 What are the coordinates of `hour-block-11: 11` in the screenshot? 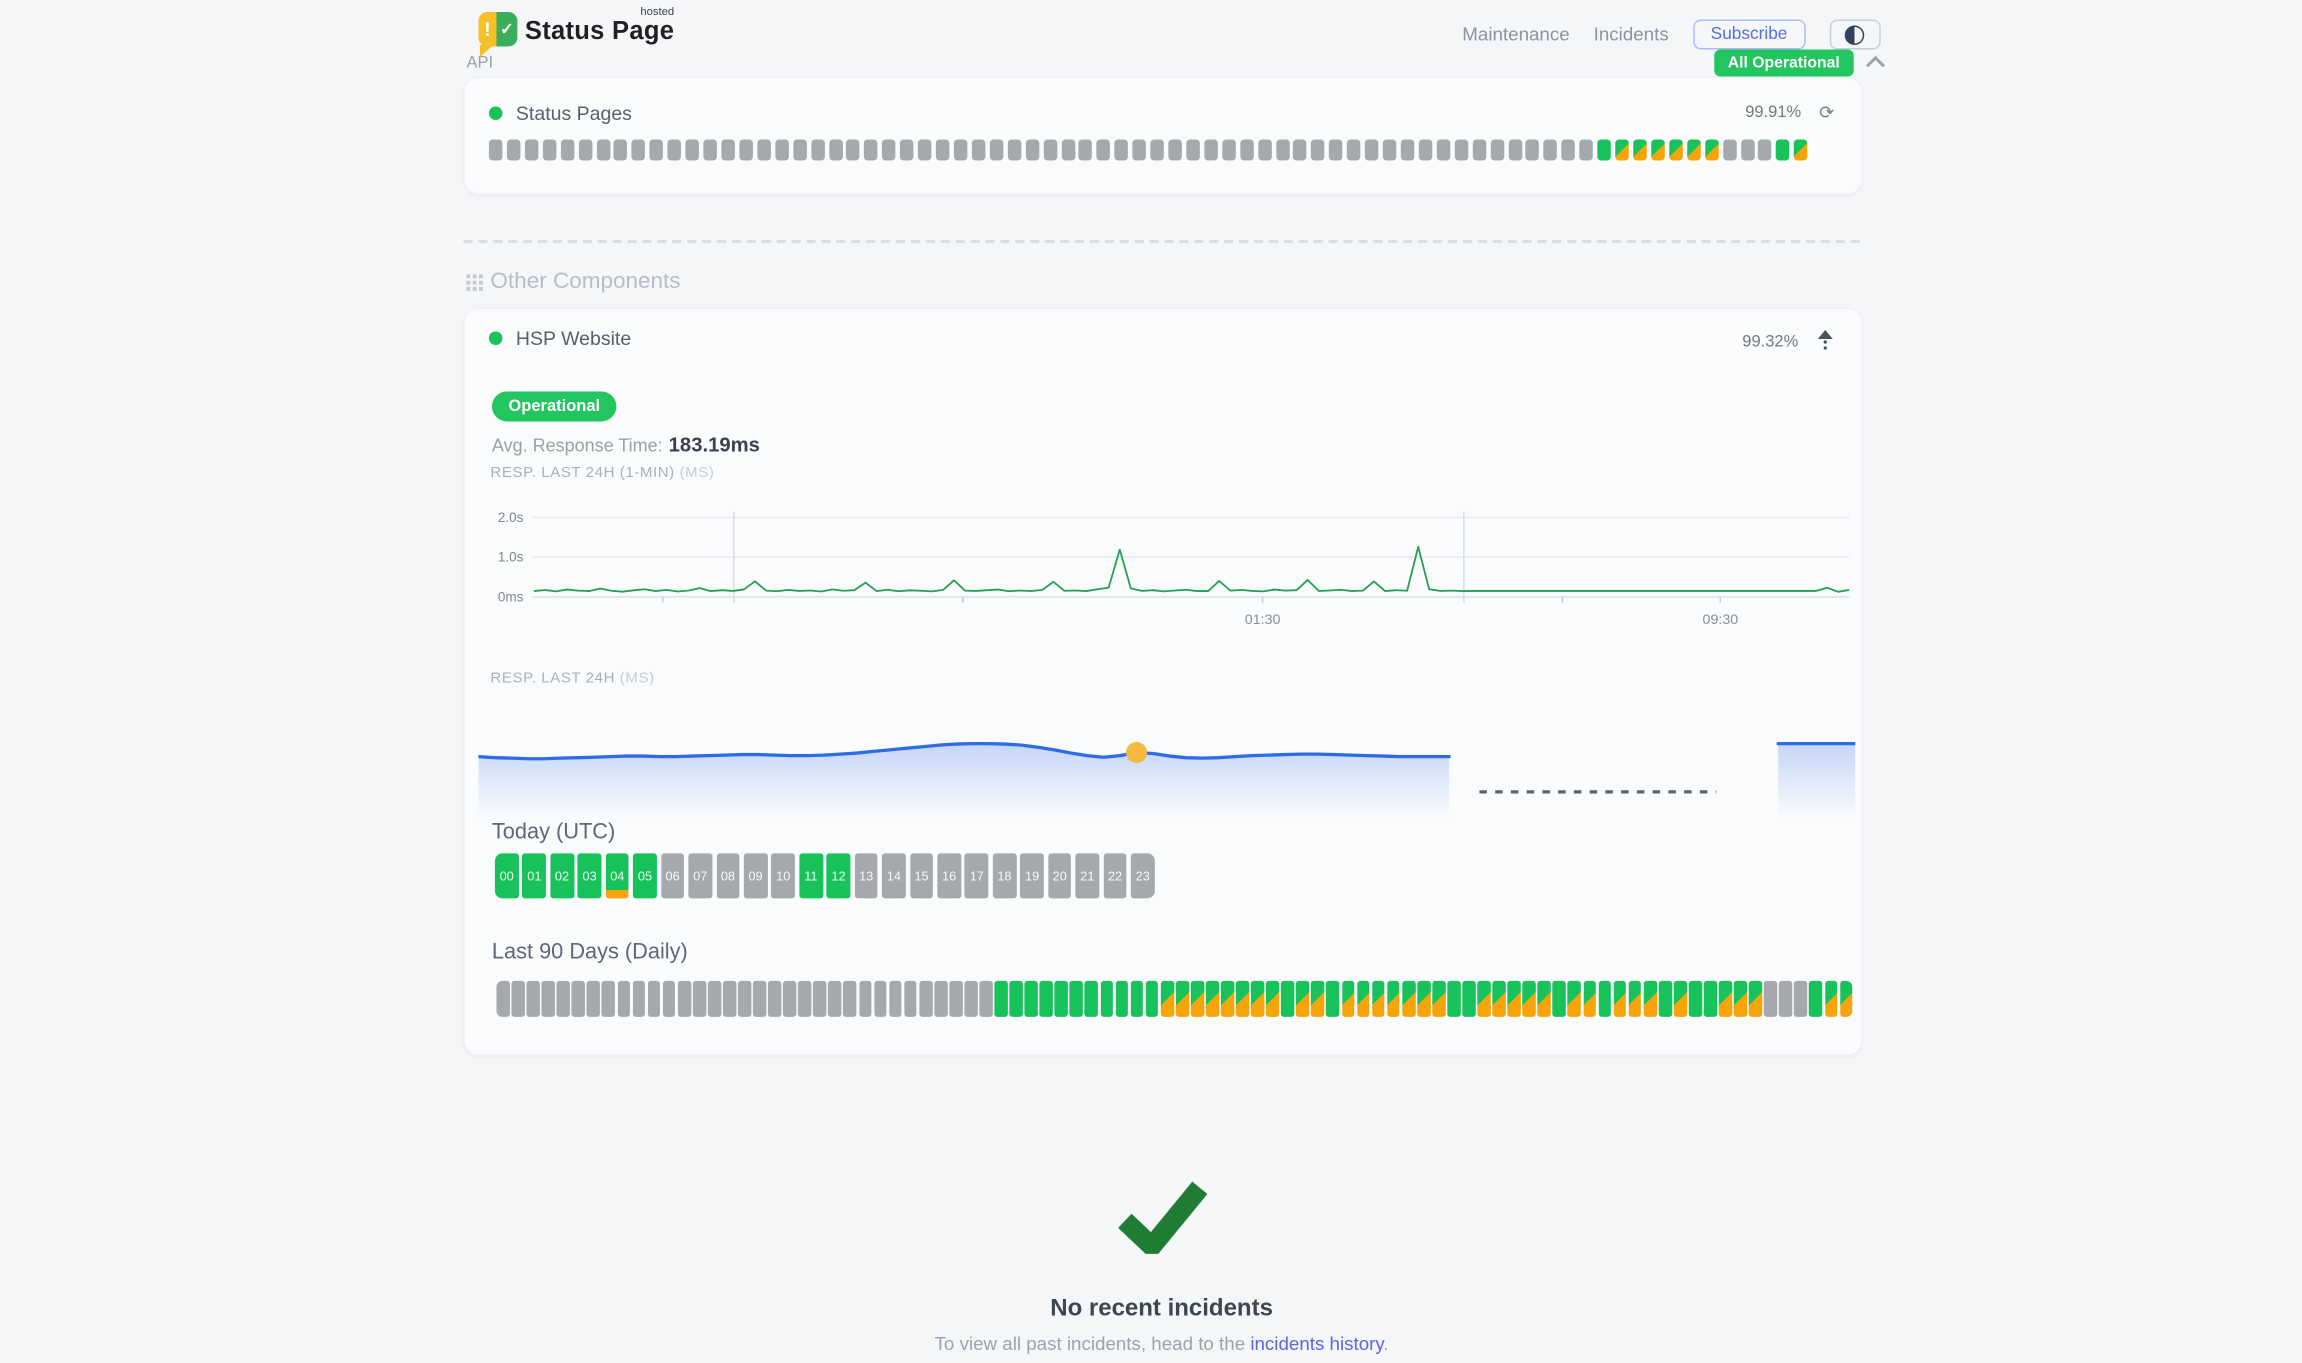 It's located at (811, 876).